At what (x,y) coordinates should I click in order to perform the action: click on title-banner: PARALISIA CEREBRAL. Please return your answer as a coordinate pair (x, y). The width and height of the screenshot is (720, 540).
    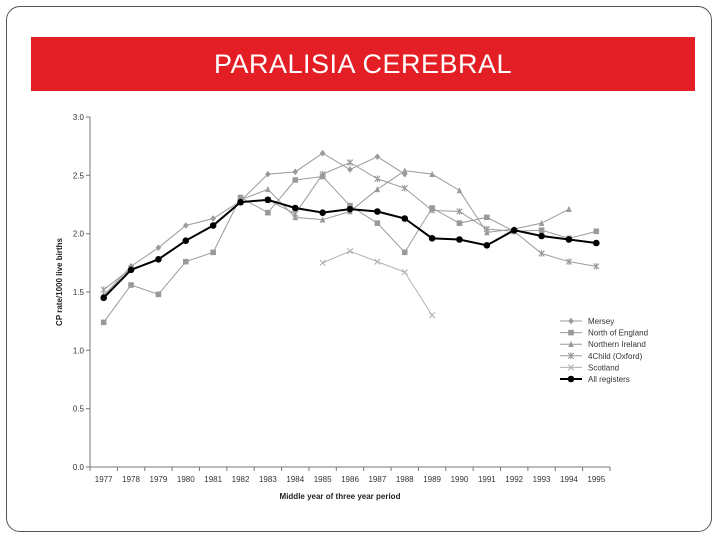
    Looking at the image, I should click on (363, 64).